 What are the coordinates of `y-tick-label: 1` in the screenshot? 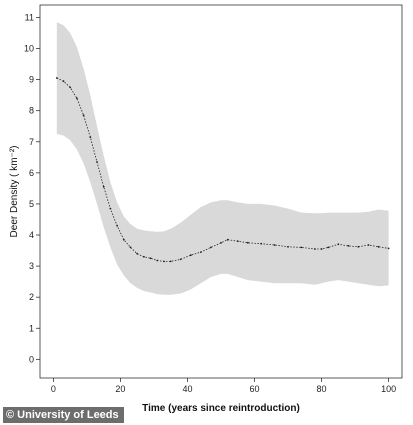 It's located at (31, 328).